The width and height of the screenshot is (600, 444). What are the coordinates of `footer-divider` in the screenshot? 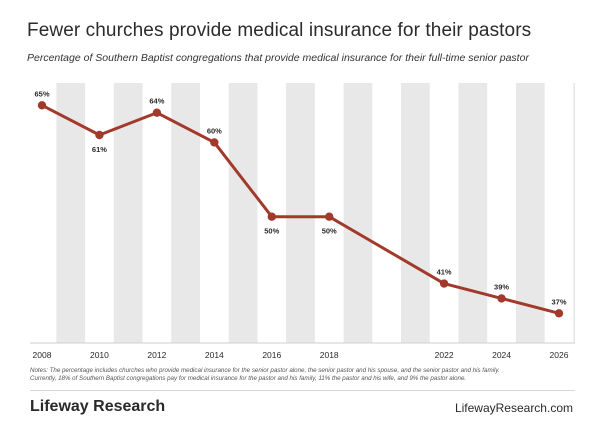 It's located at (302, 390).